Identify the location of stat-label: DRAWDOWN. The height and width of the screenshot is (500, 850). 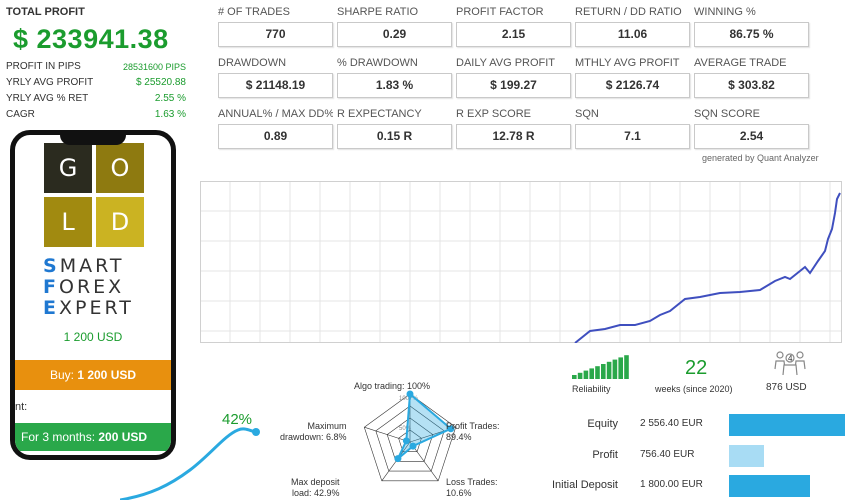
(252, 63).